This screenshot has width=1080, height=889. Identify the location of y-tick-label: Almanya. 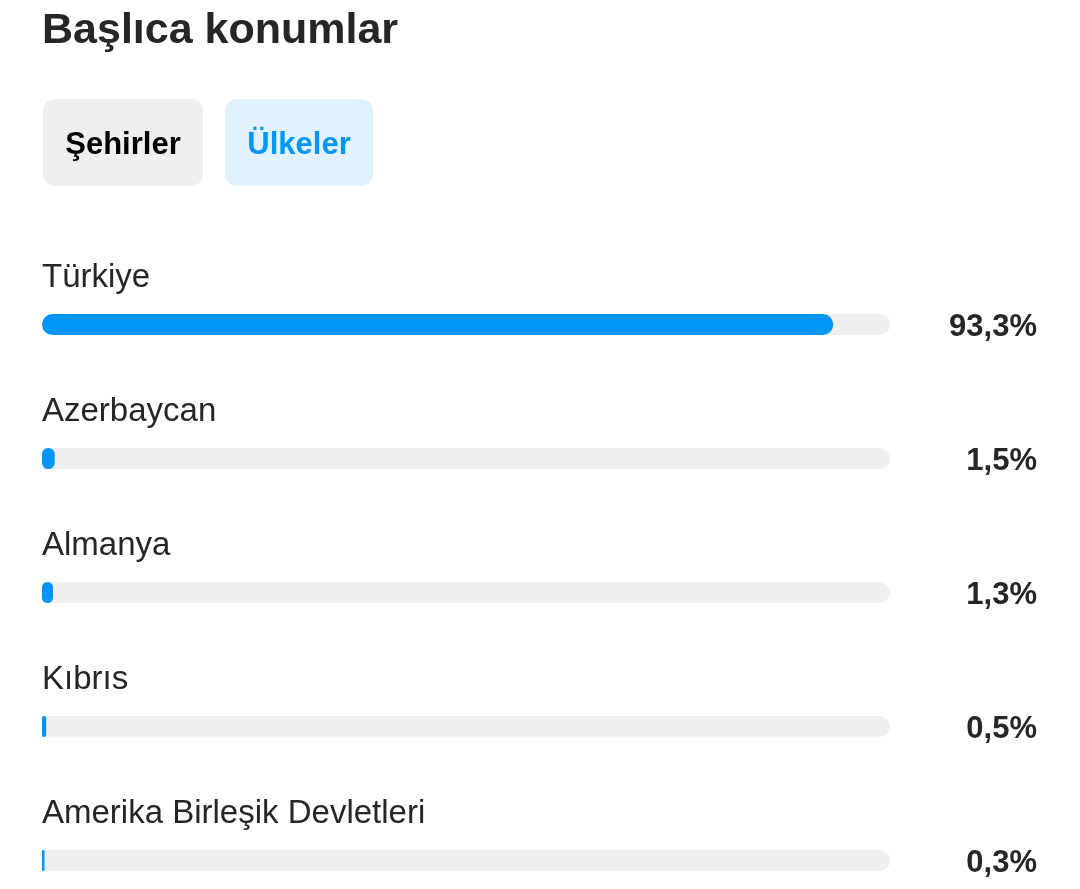
(107, 543).